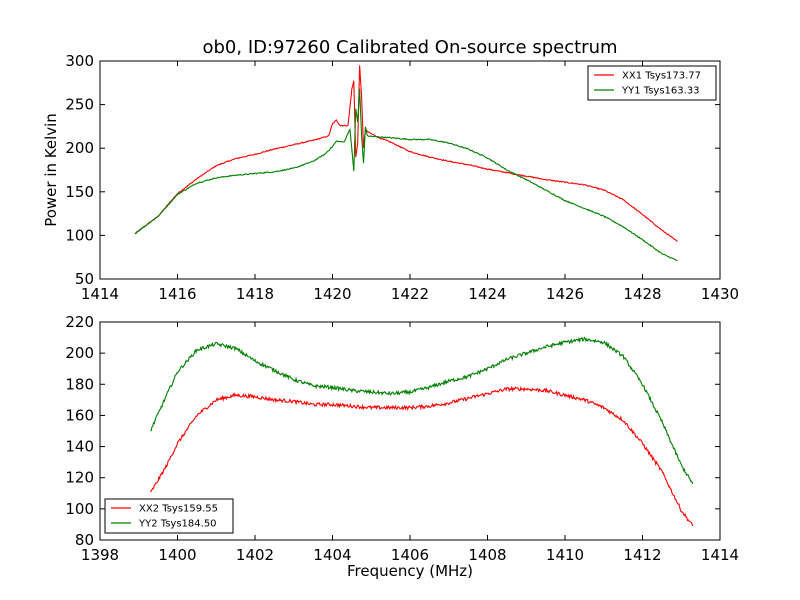  What do you see at coordinates (255, 294) in the screenshot?
I see `x-tick-label: 1418` at bounding box center [255, 294].